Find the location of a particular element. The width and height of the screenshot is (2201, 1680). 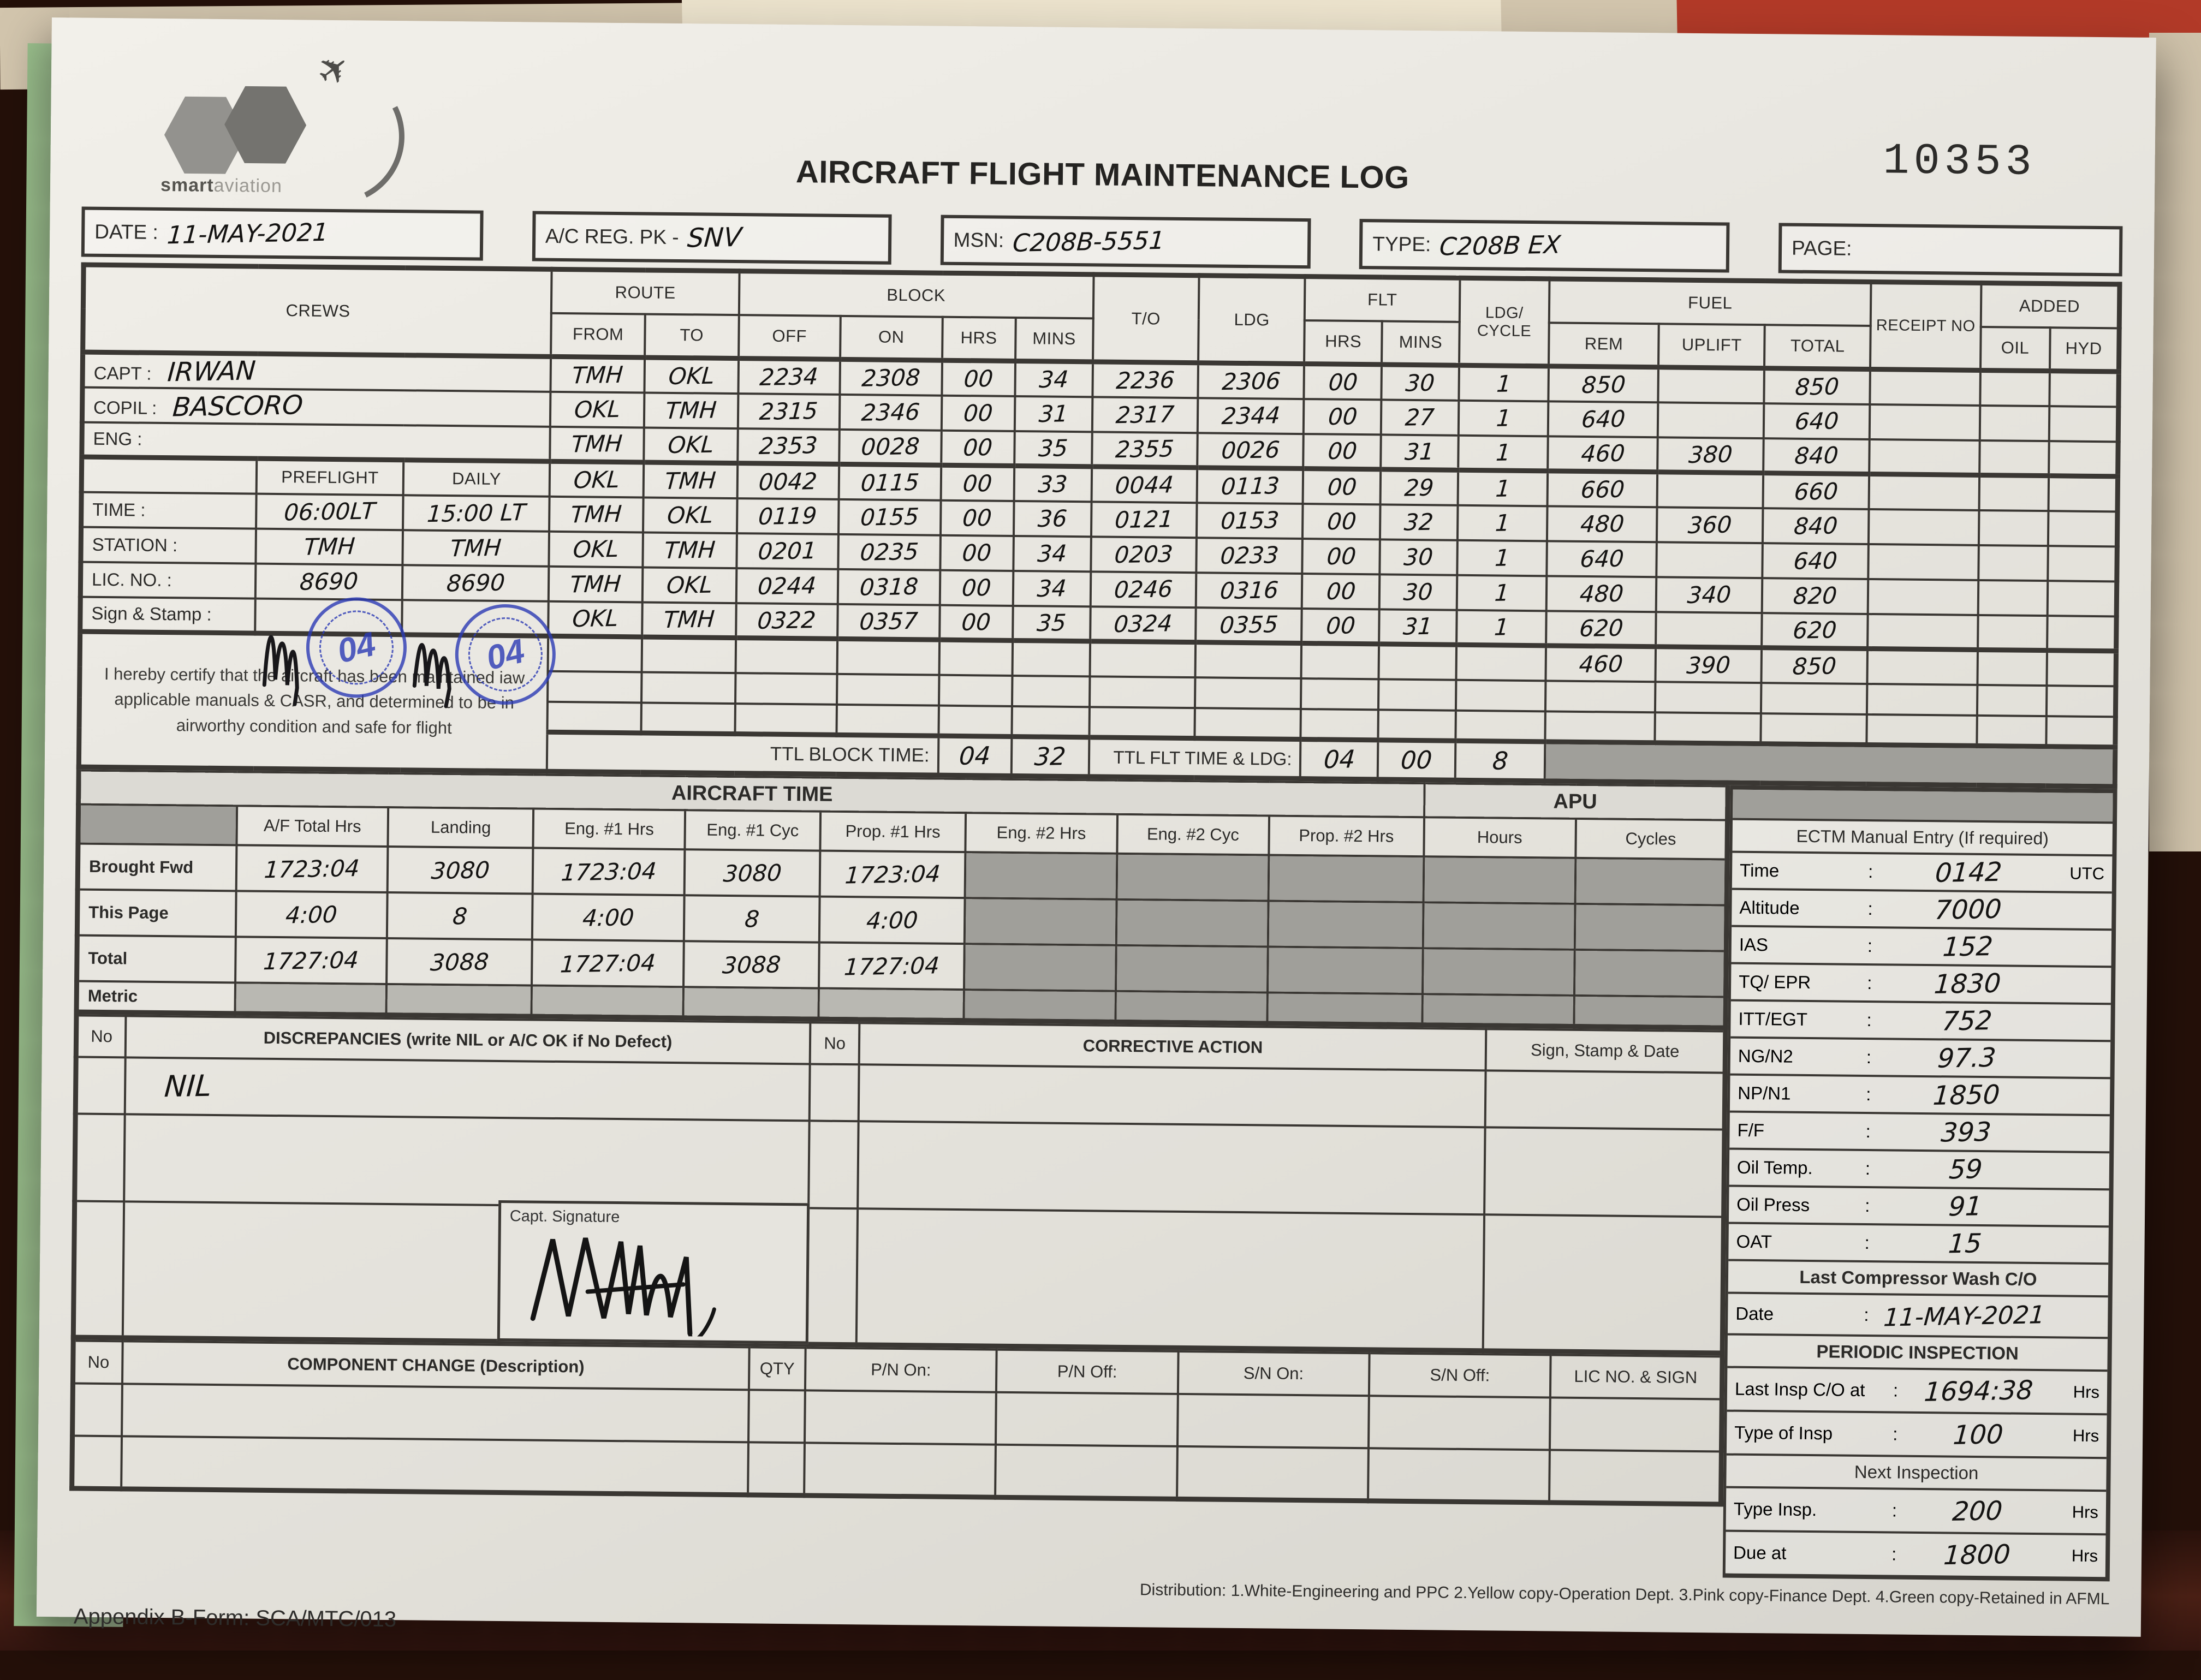

pn-off-header: P/N Off: is located at coordinates (1087, 1371).